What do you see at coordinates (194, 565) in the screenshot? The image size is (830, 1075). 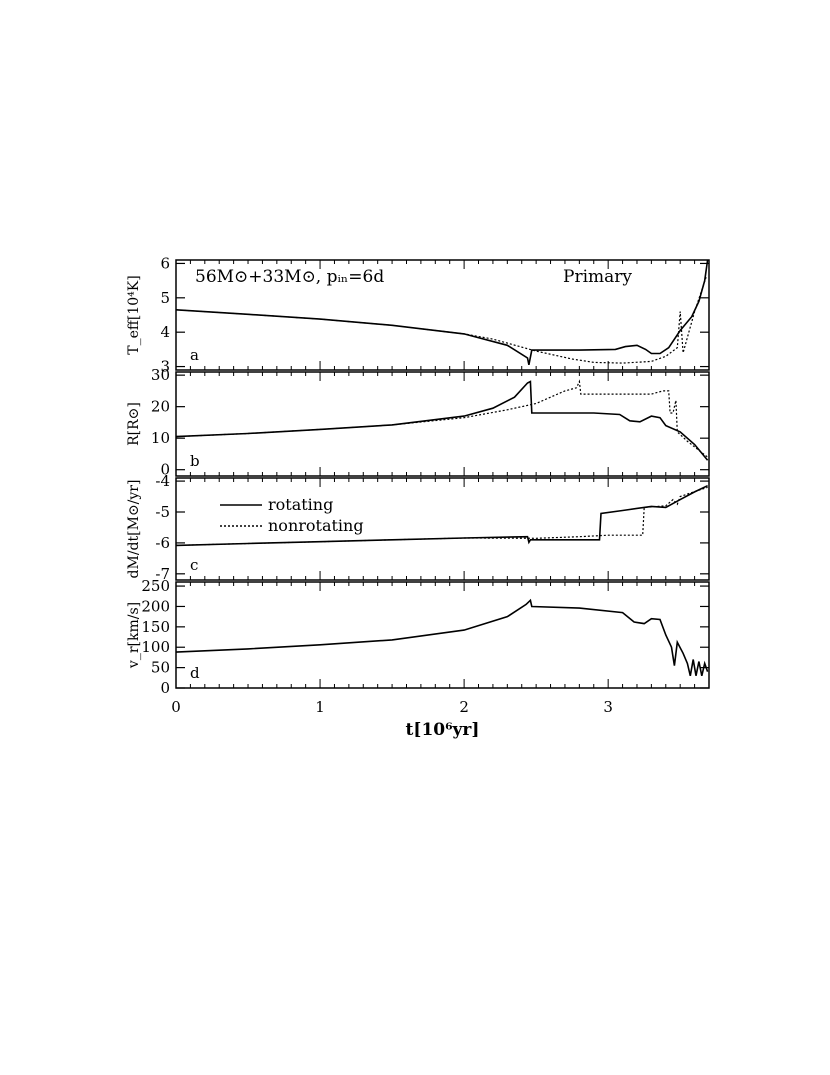 I see `panel-tag-c: c` at bounding box center [194, 565].